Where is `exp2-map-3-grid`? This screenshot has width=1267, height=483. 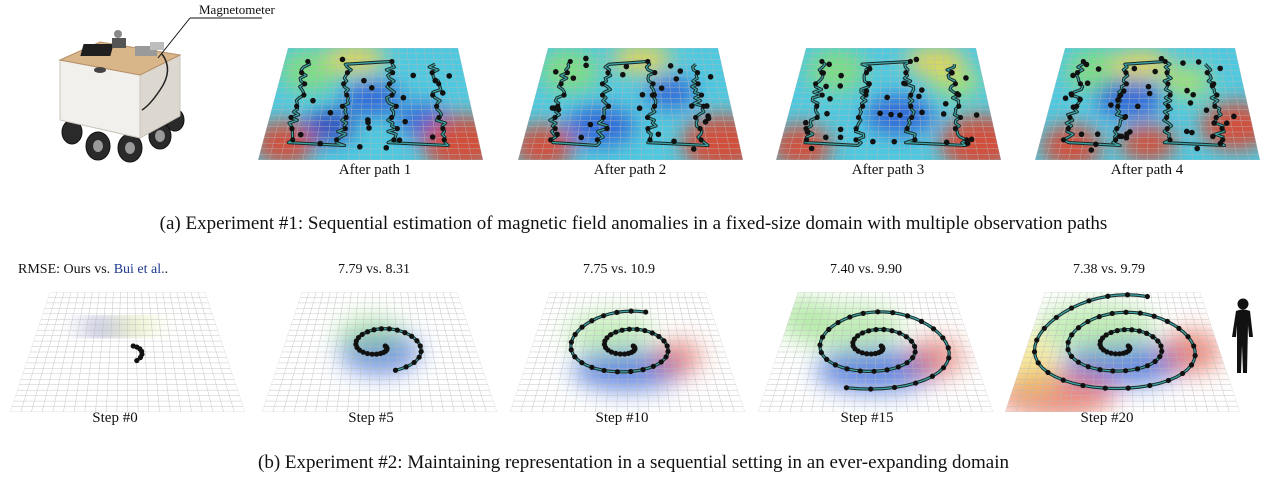 exp2-map-3-grid is located at coordinates (875, 352).